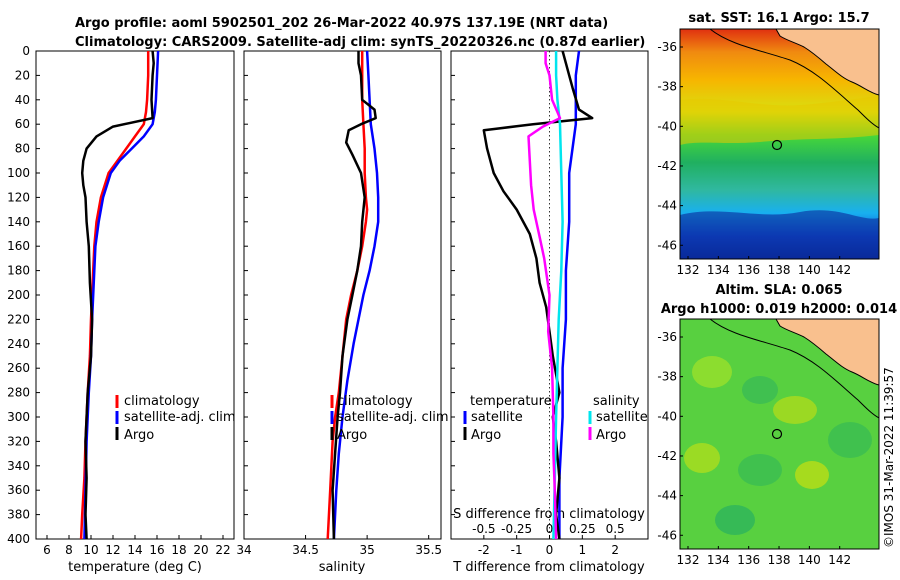 The width and height of the screenshot is (900, 580). I want to click on sla-land, so click(827, 352).